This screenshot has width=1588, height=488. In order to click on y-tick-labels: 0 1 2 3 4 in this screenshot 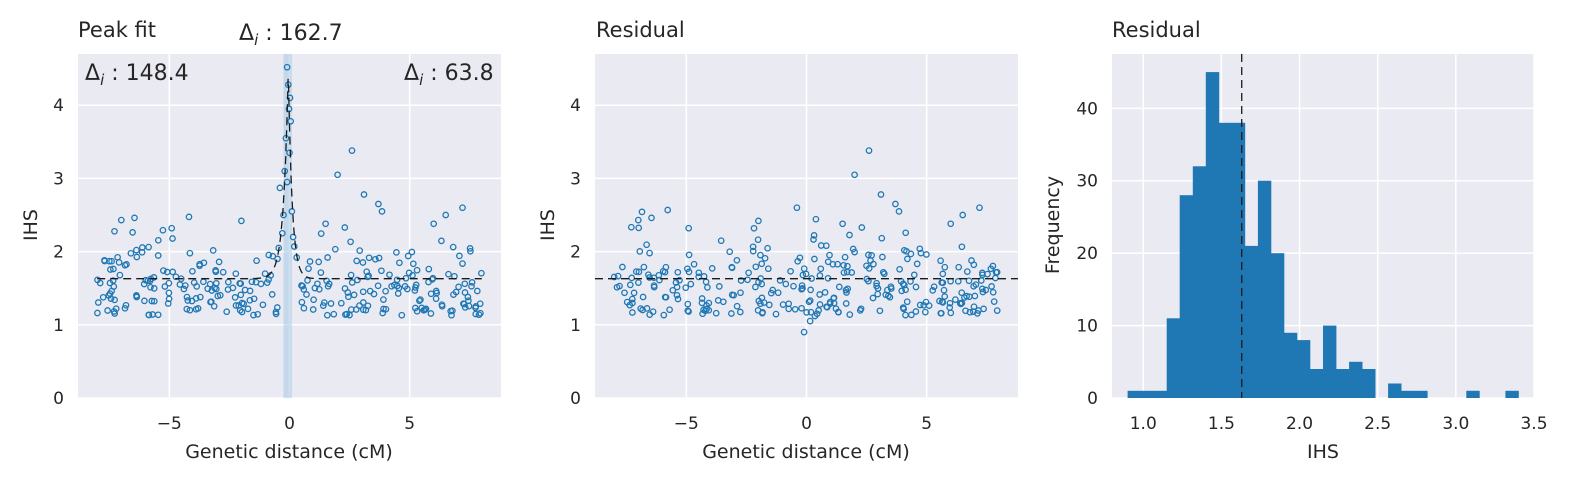, I will do `click(58, 252)`.